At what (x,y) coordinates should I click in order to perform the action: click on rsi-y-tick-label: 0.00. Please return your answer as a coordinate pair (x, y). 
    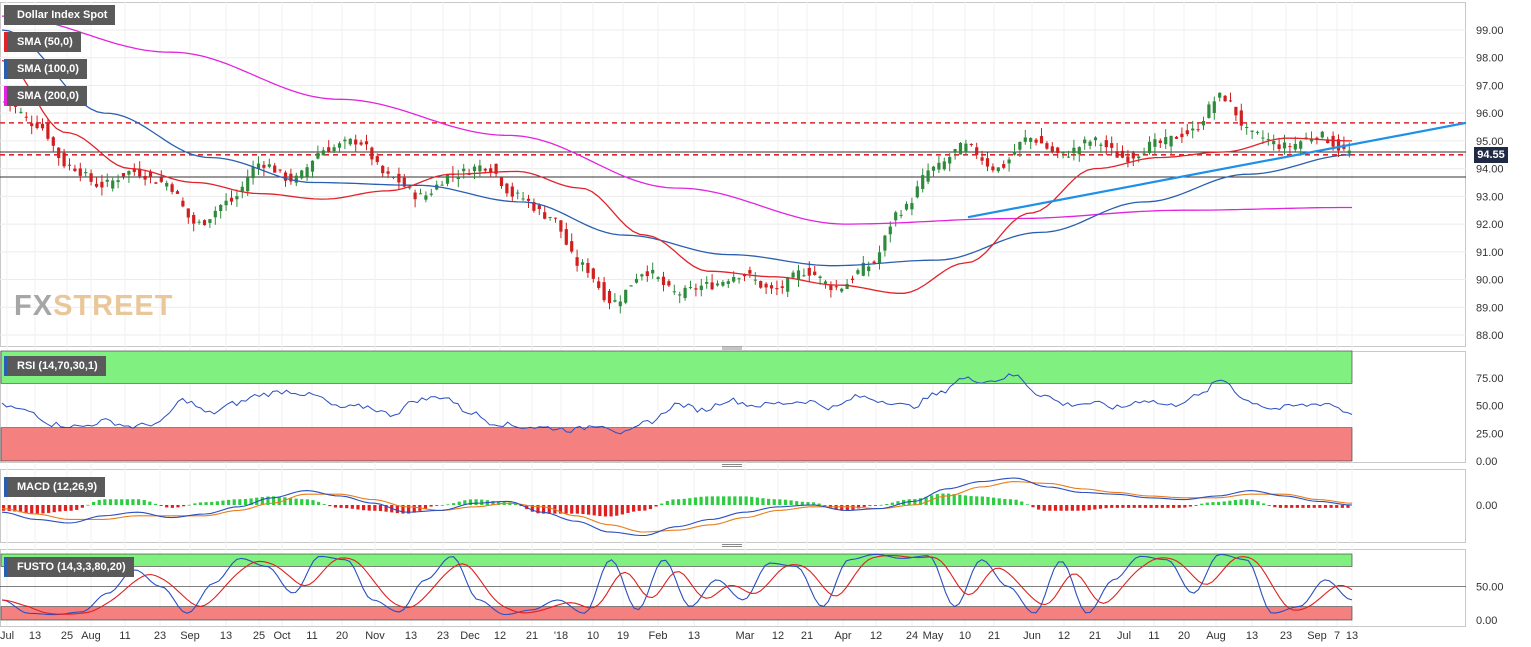
    Looking at the image, I should click on (1486, 462).